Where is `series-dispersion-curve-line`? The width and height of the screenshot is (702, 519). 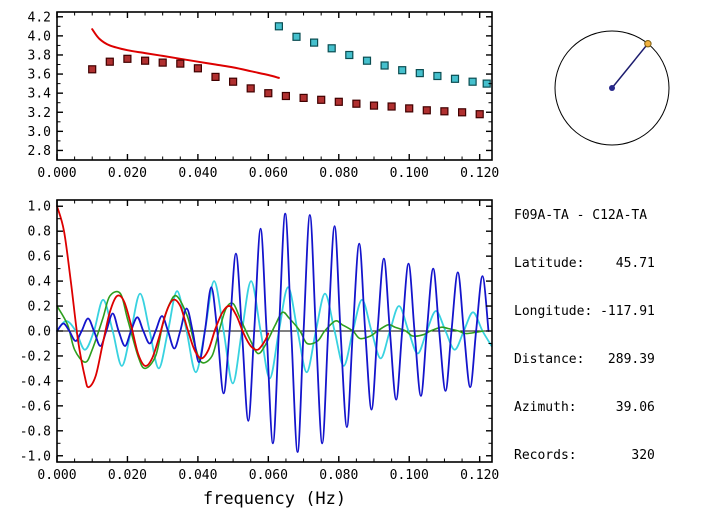 series-dispersion-curve-line is located at coordinates (185, 53).